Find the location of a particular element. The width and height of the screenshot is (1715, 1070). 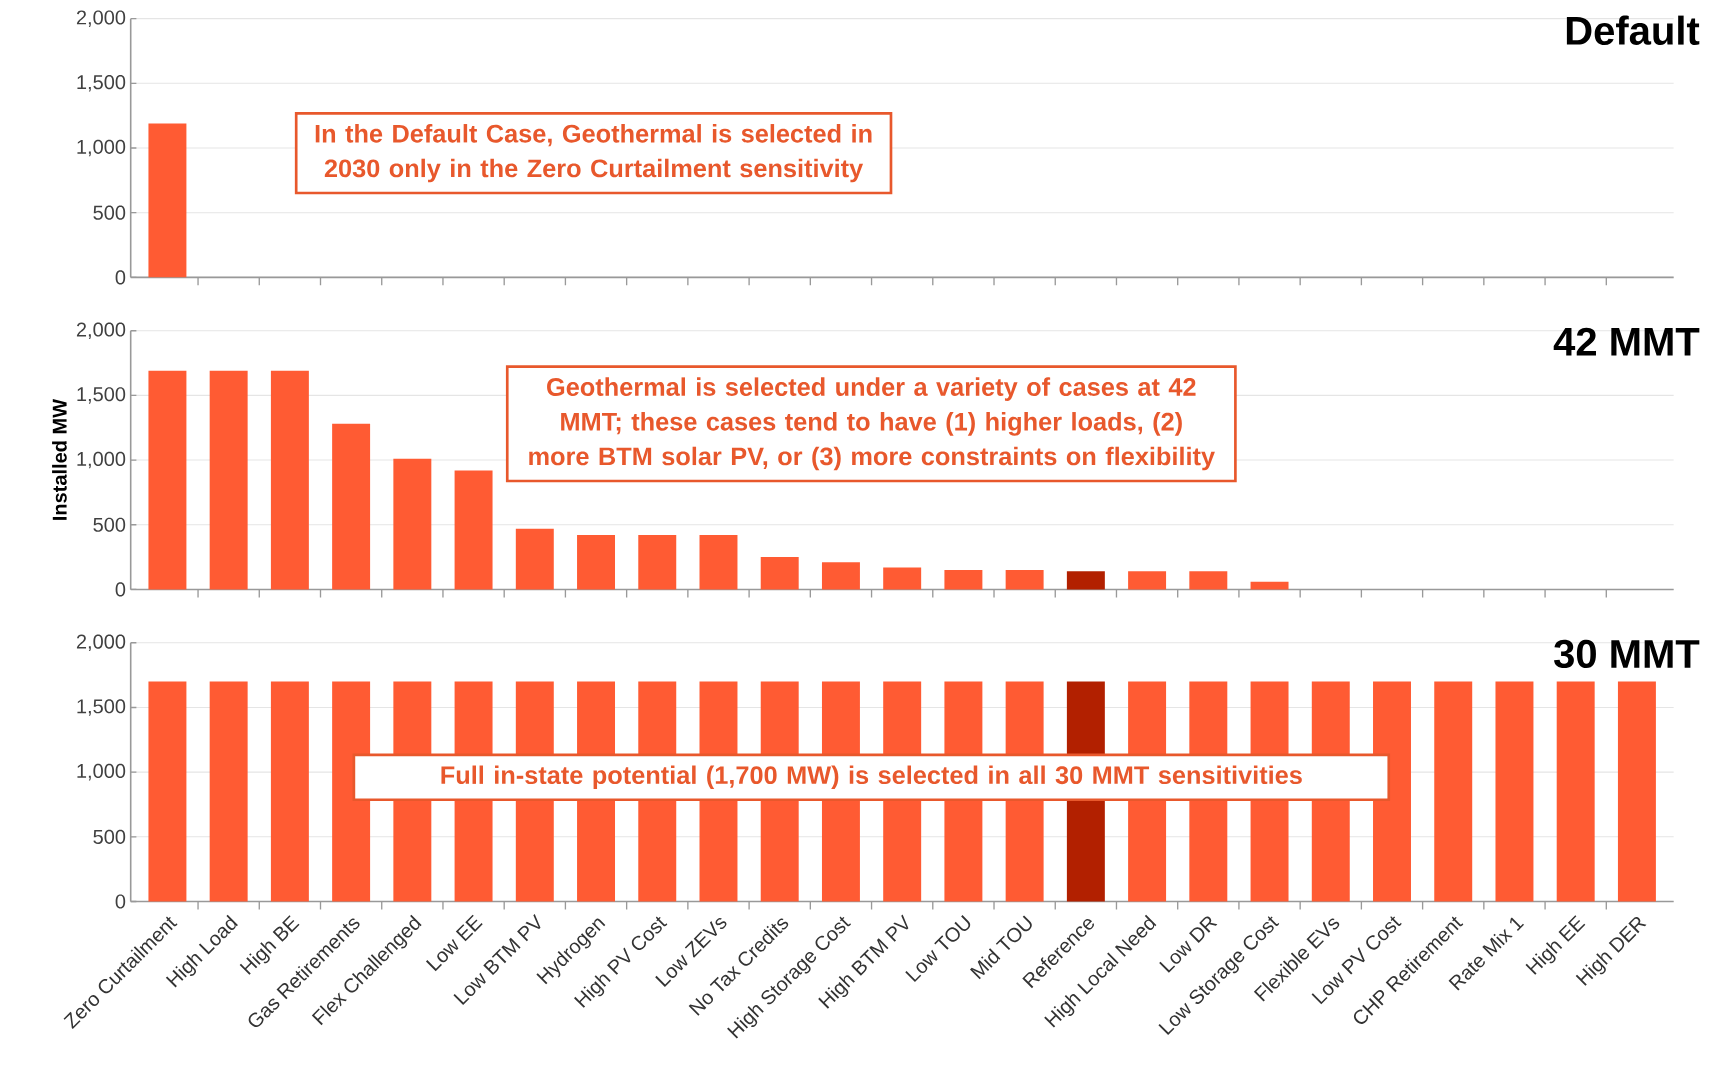

x-tick-label: Low EE is located at coordinates (454, 943).